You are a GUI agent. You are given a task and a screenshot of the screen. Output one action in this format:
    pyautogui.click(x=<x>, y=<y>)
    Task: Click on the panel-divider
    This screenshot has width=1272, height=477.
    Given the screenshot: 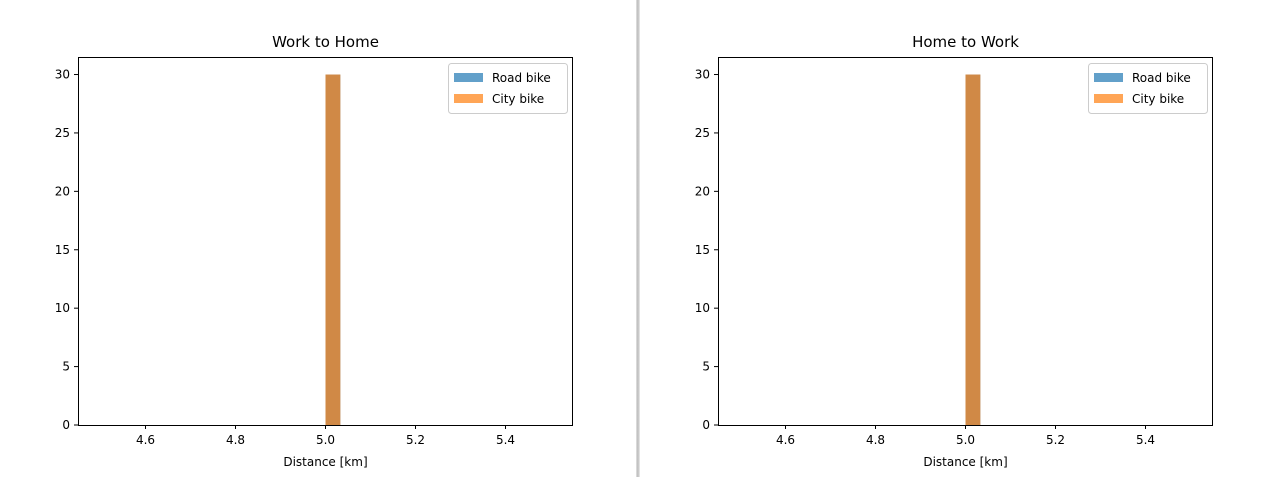 What is the action you would take?
    pyautogui.click(x=638, y=238)
    